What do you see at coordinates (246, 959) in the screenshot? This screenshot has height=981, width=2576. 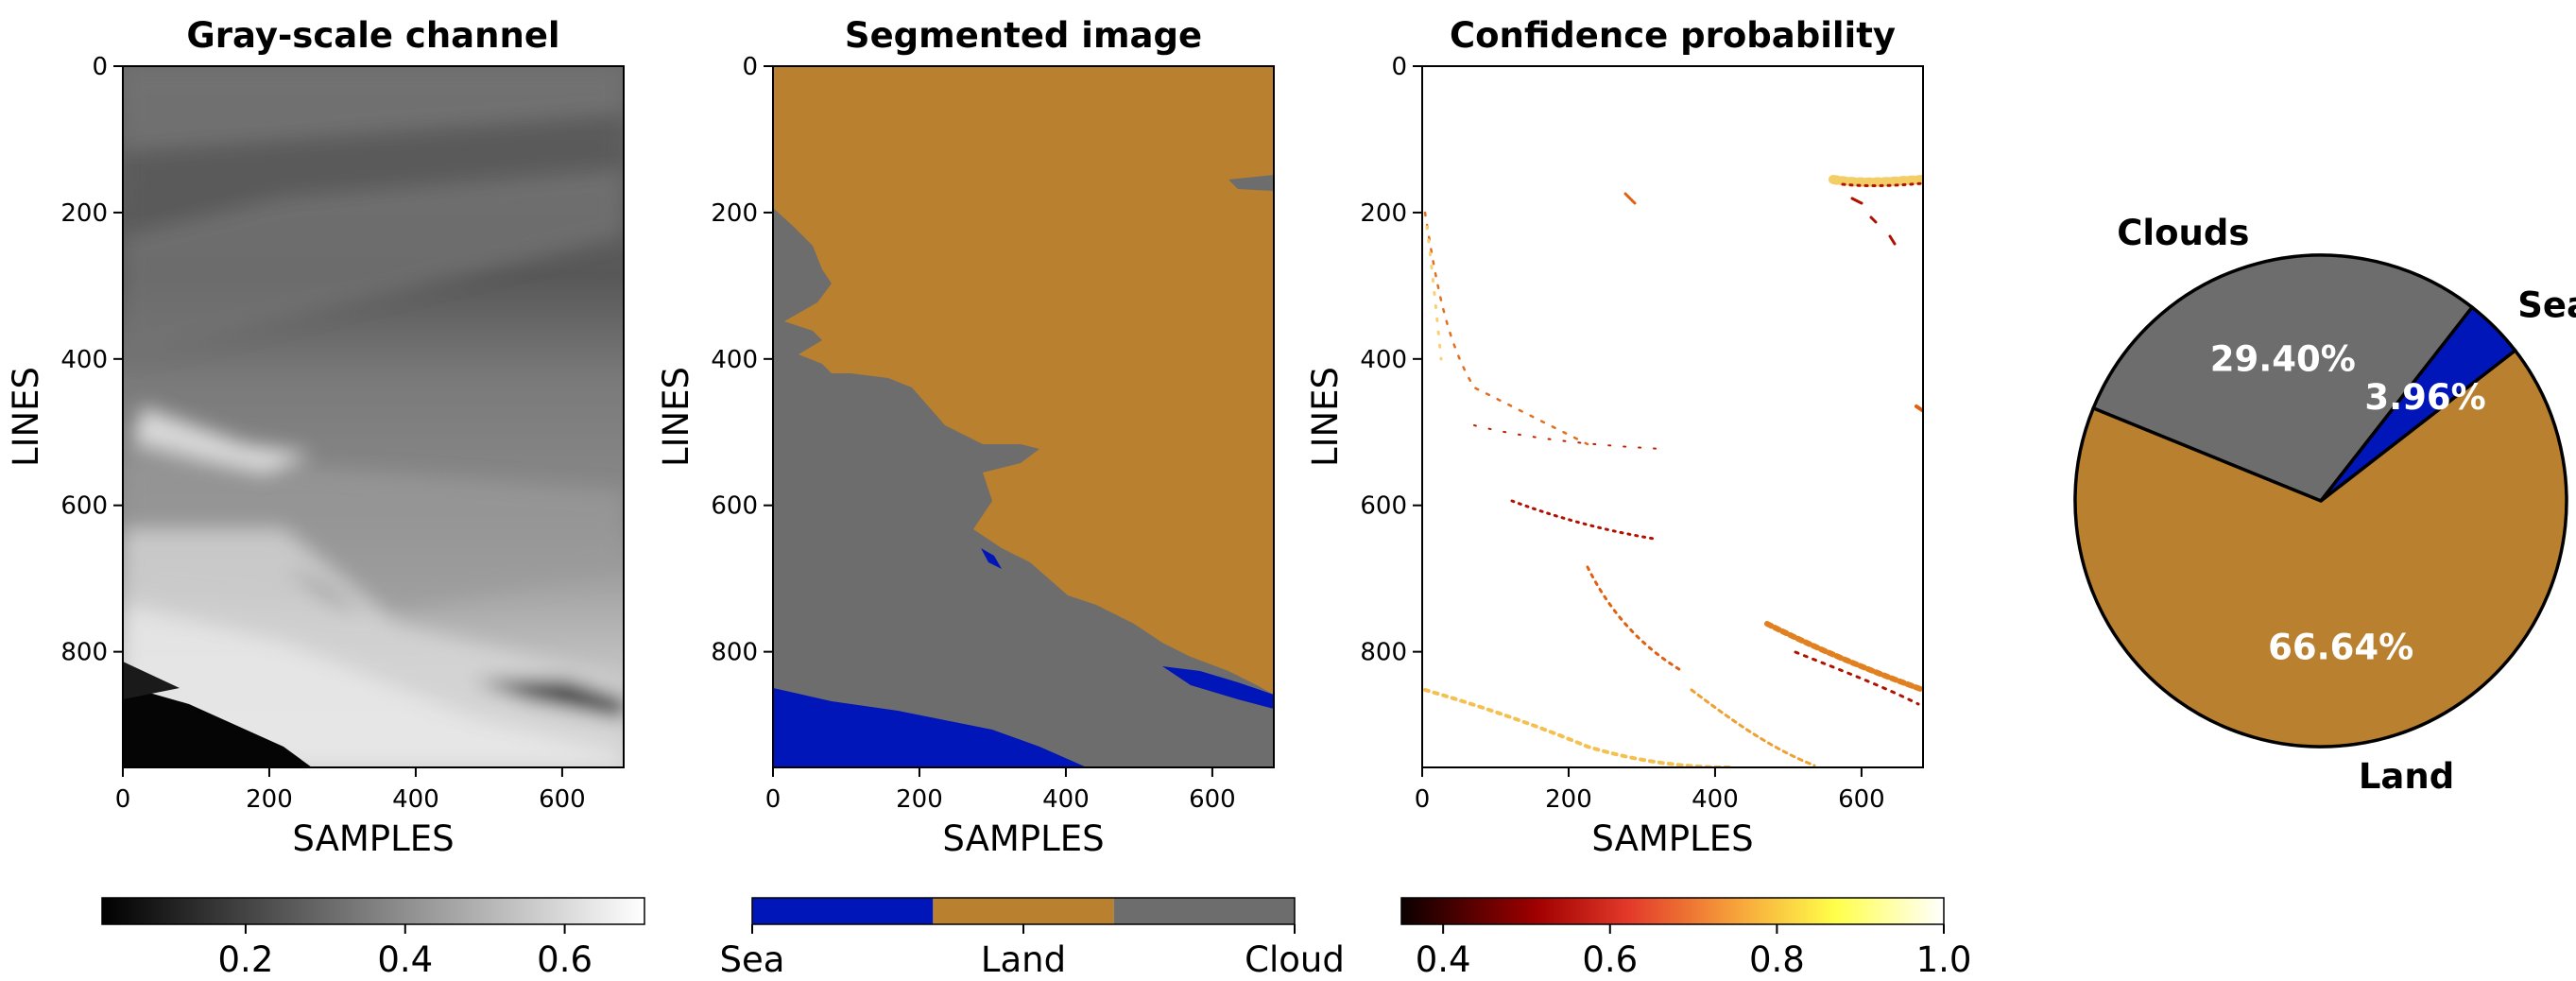 I see `colorbar-tick-label: 0.2` at bounding box center [246, 959].